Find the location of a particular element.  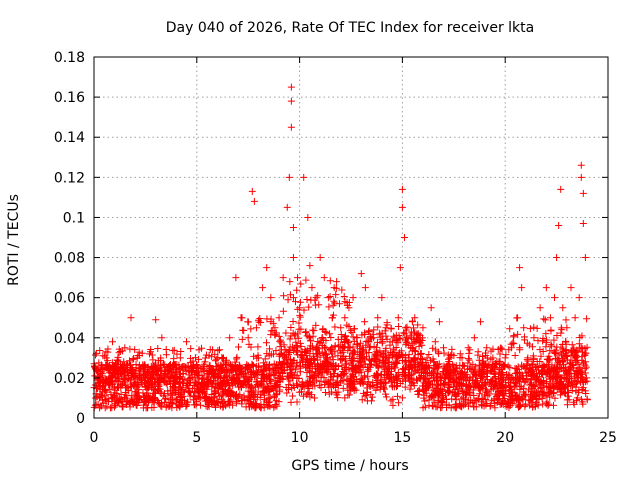

y-tick-label: 0.16 is located at coordinates (69, 98).